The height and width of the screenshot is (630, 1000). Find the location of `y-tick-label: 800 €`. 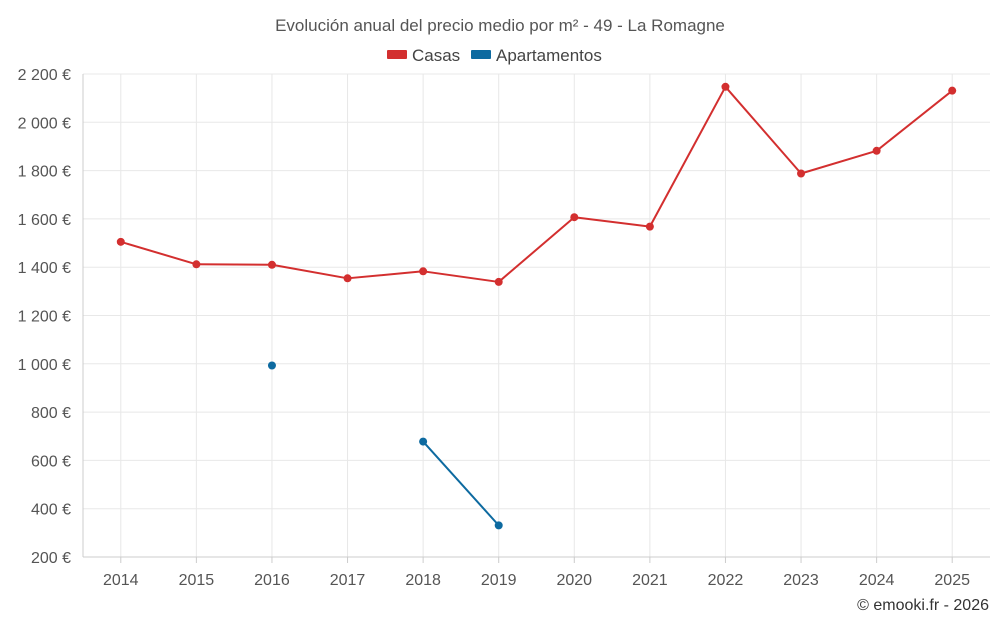

y-tick-label: 800 € is located at coordinates (51, 413).